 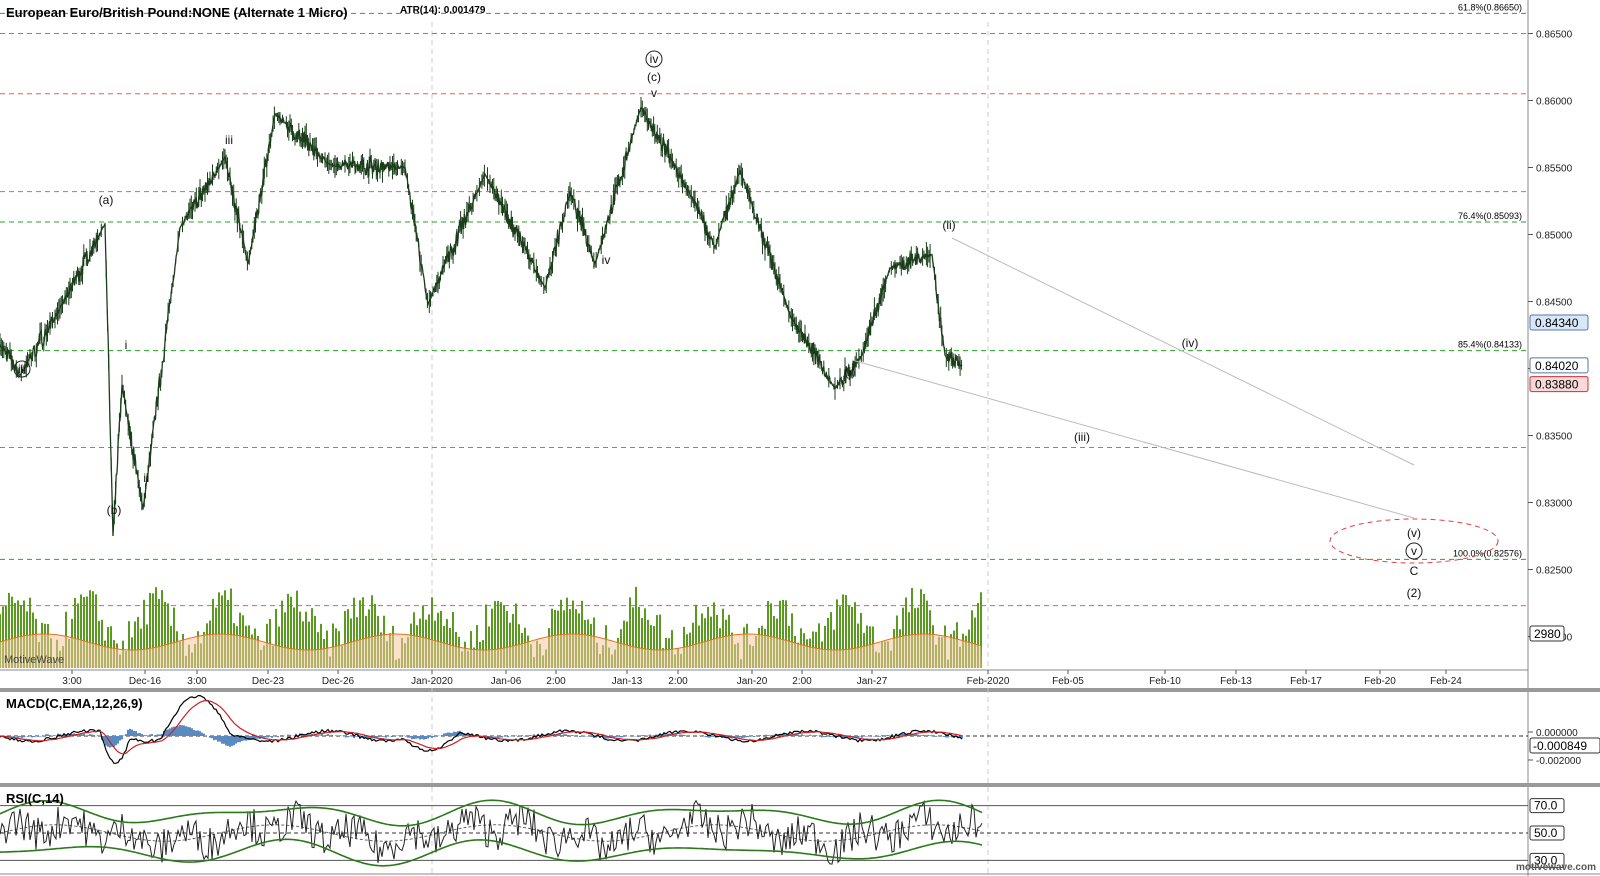 What do you see at coordinates (1490, 7) in the screenshot?
I see `fib-level-label: 61.8%(0.86650)` at bounding box center [1490, 7].